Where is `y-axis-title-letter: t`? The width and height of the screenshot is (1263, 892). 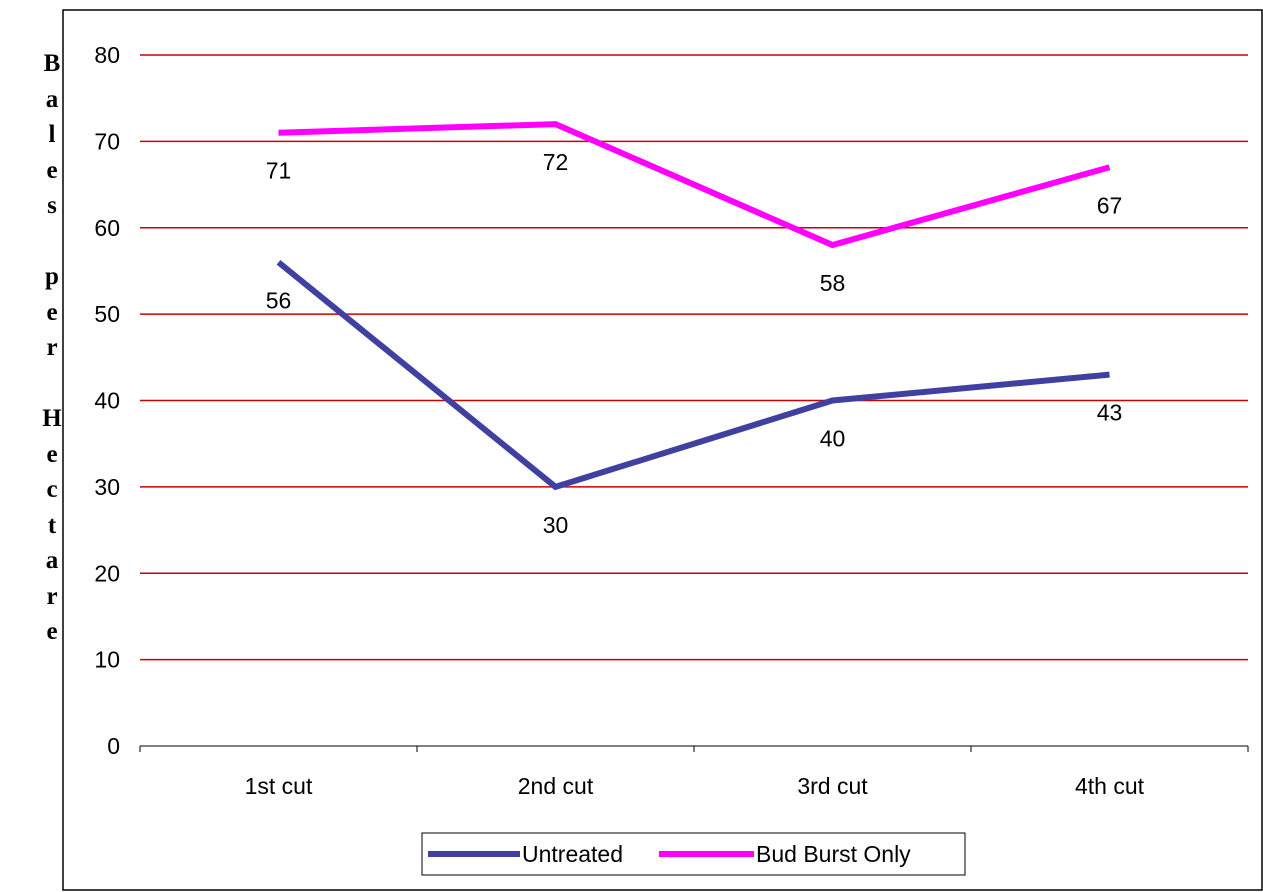 y-axis-title-letter: t is located at coordinates (52, 525).